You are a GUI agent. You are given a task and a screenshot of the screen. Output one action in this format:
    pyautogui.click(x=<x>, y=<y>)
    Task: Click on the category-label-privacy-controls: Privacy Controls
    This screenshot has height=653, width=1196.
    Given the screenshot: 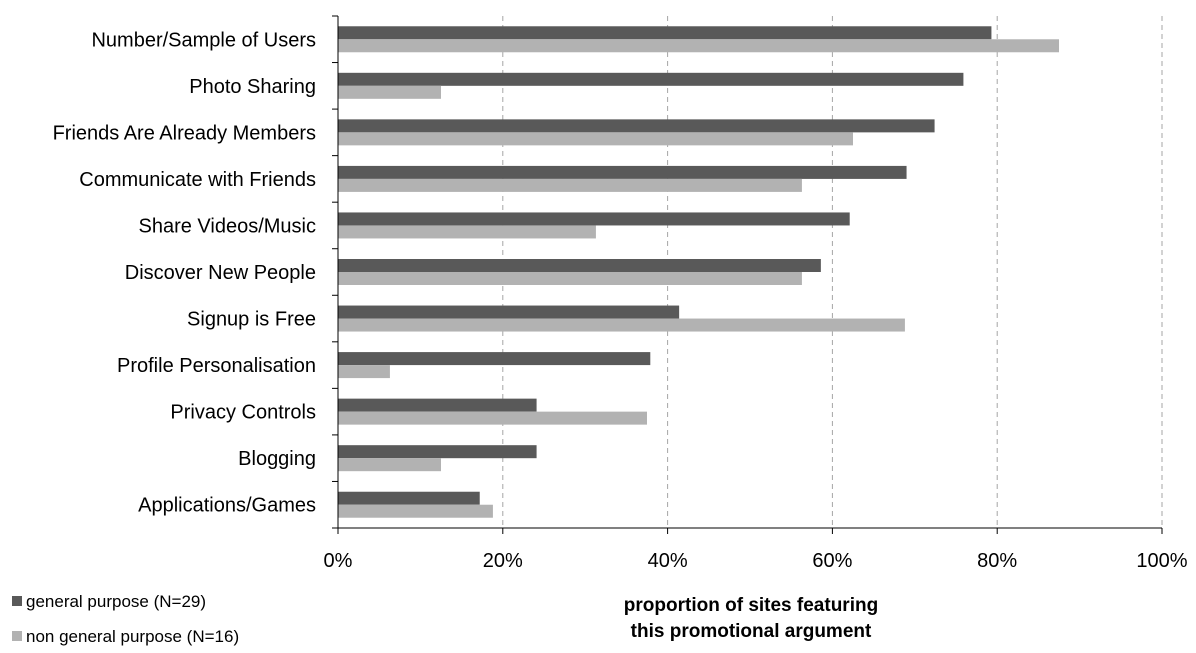 What is the action you would take?
    pyautogui.click(x=243, y=413)
    